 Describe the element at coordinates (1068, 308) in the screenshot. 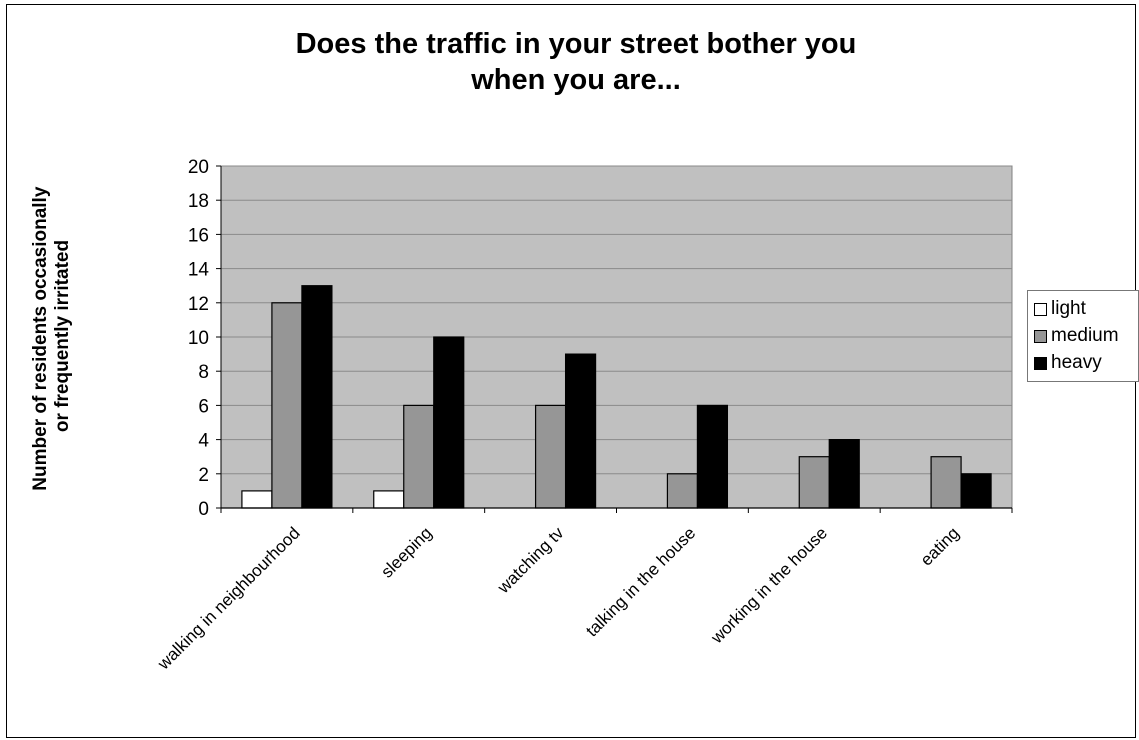

I see `legend-label-light: light` at that location.